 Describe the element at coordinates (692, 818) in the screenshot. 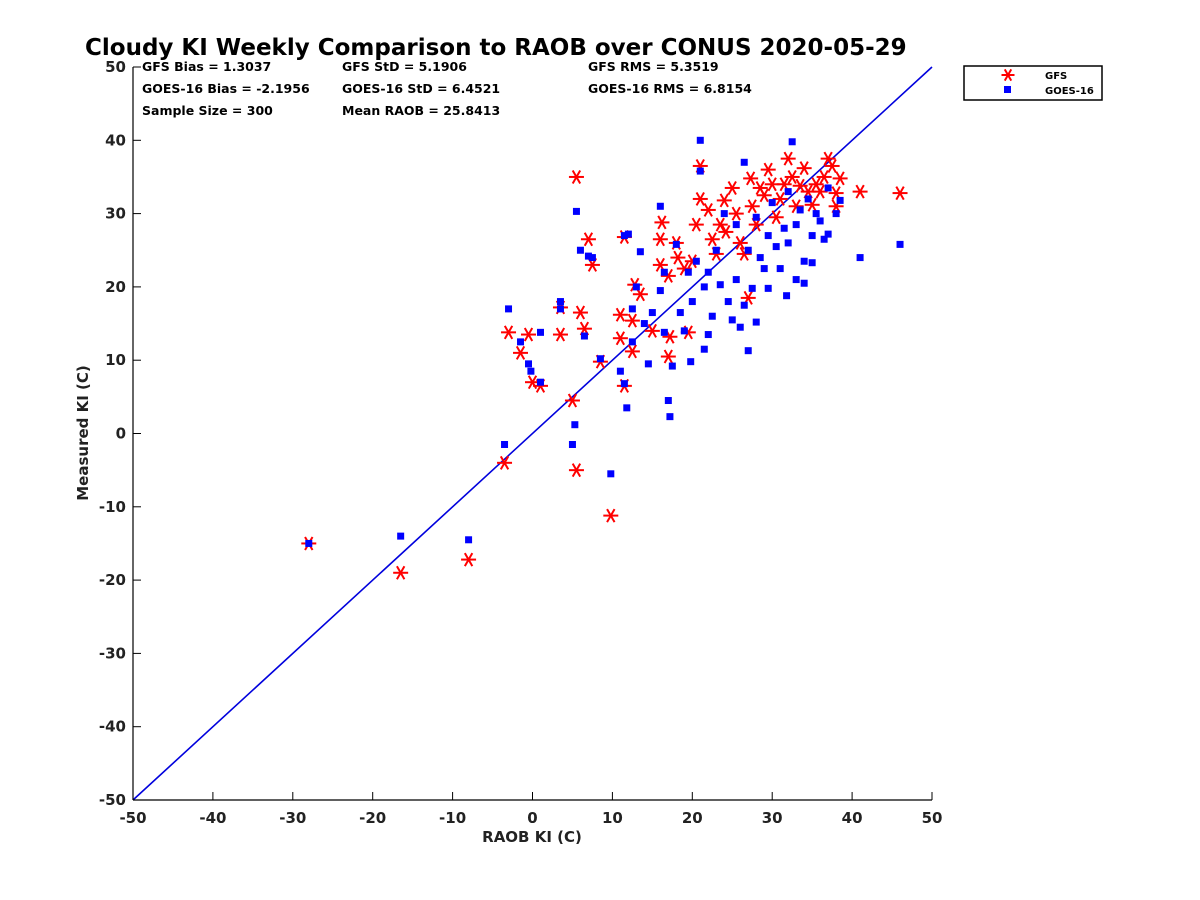

I see `x-tick-label: 20` at that location.